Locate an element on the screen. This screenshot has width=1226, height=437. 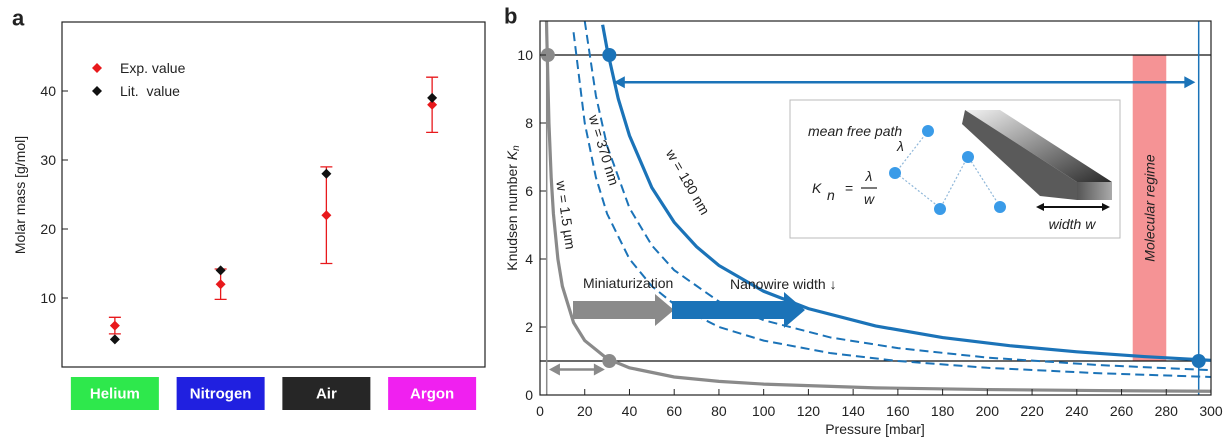
x-tick-label: 20 is located at coordinates (585, 411).